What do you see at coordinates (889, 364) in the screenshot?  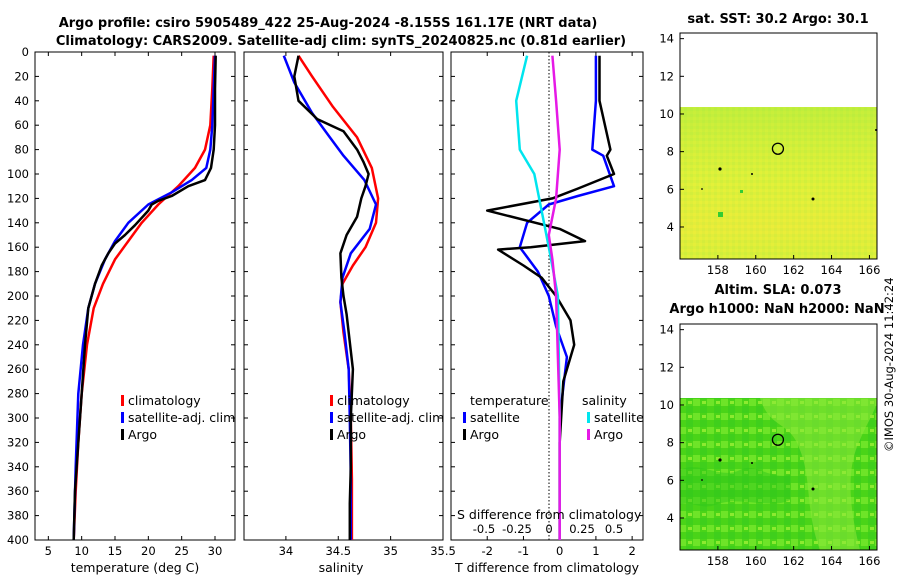 I see `imos-timestamp: ©IMOS 30-Aug-2024 11:42:24` at bounding box center [889, 364].